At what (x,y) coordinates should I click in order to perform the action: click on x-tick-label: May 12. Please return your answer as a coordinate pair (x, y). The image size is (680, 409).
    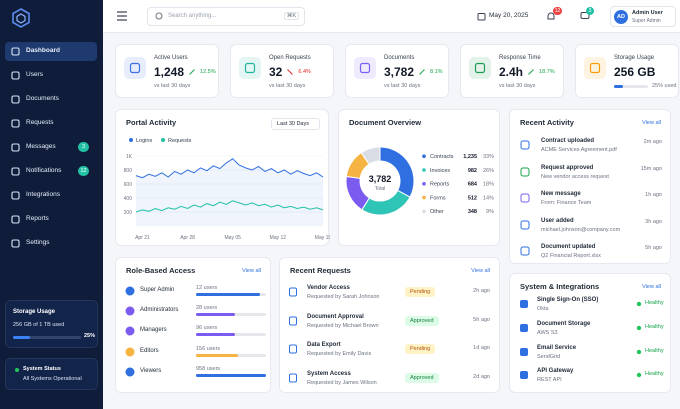
    Looking at the image, I should click on (278, 238).